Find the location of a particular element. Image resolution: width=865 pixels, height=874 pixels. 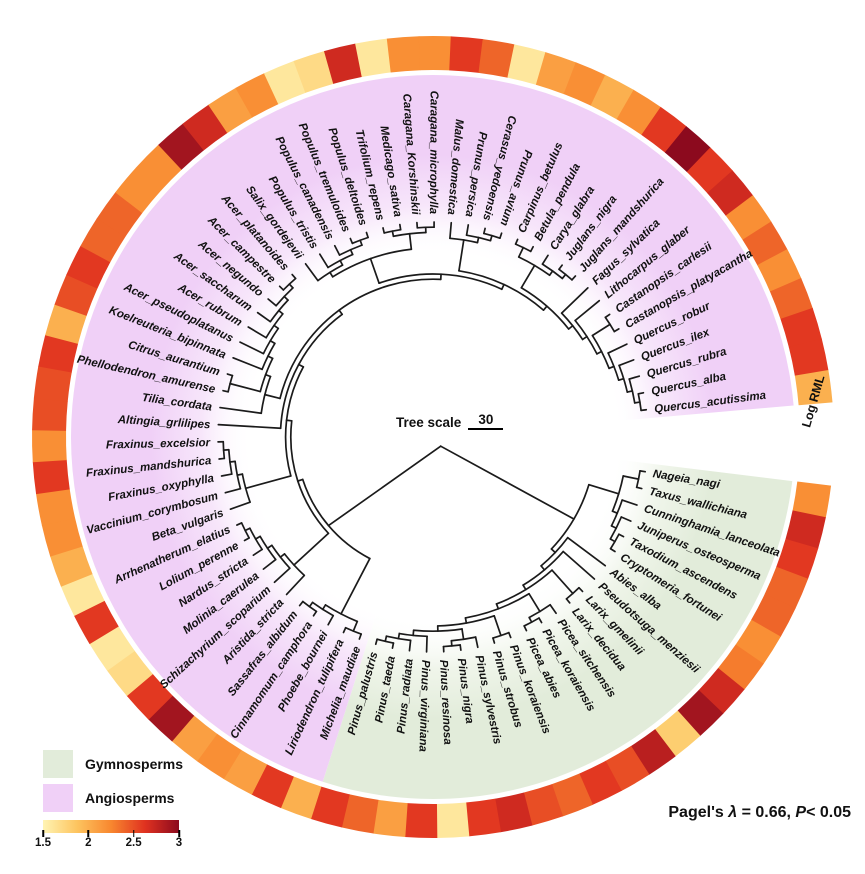

species-label: Caragana_microphylla is located at coordinates (433, 153).